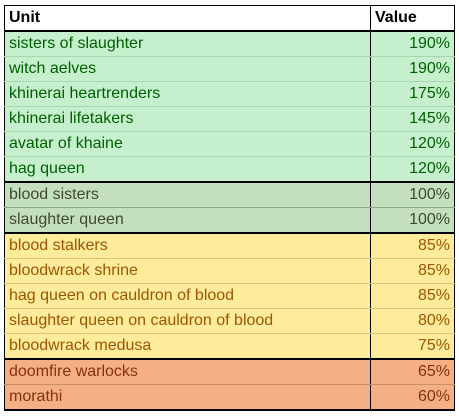 The height and width of the screenshot is (418, 459). What do you see at coordinates (412, 119) in the screenshot?
I see `value-cell: 145%` at bounding box center [412, 119].